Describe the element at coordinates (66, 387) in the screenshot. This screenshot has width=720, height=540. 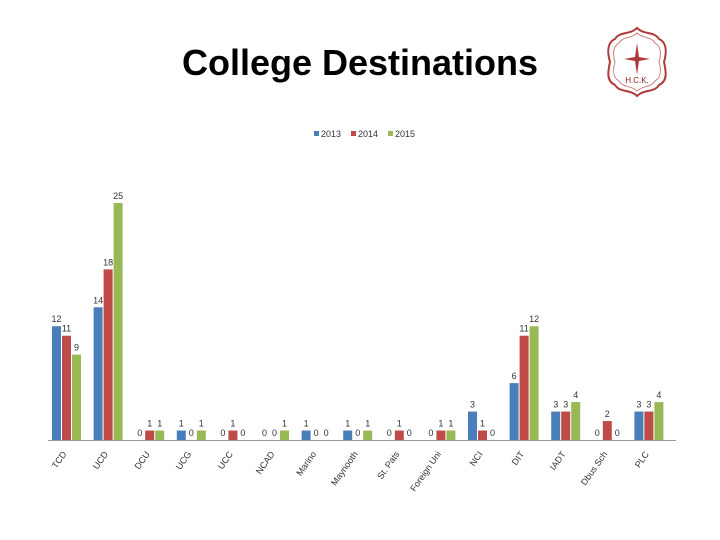
I see `bar-tcd-2014` at that location.